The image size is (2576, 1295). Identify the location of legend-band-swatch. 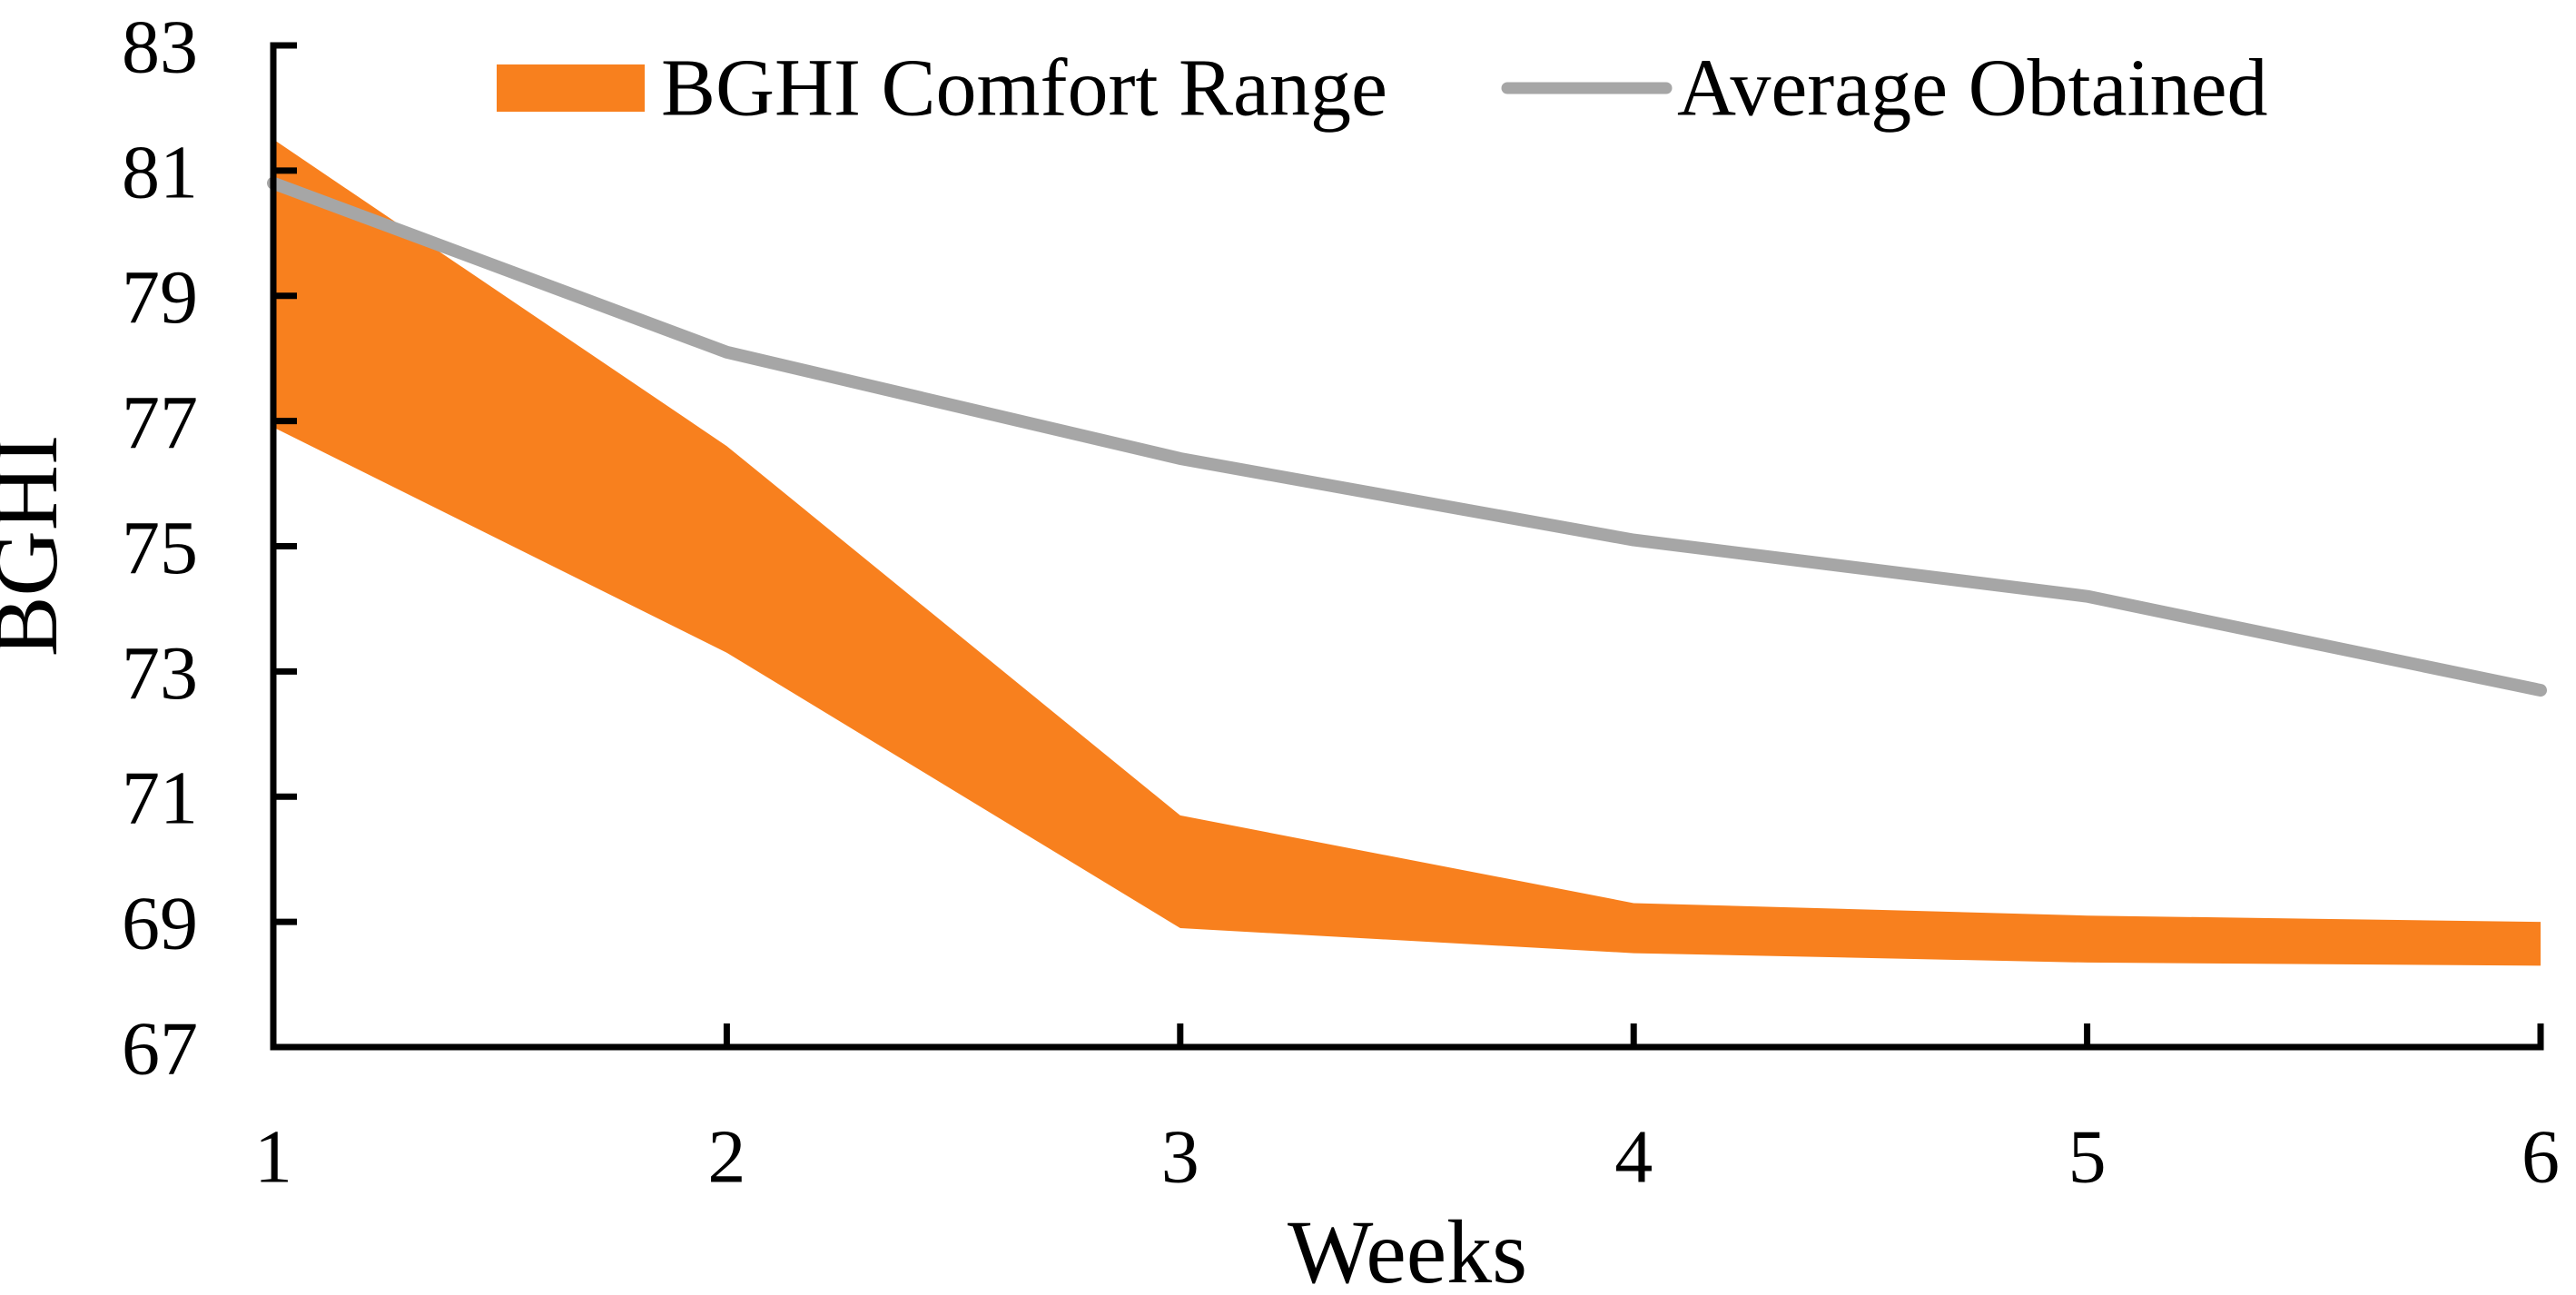
(571, 88).